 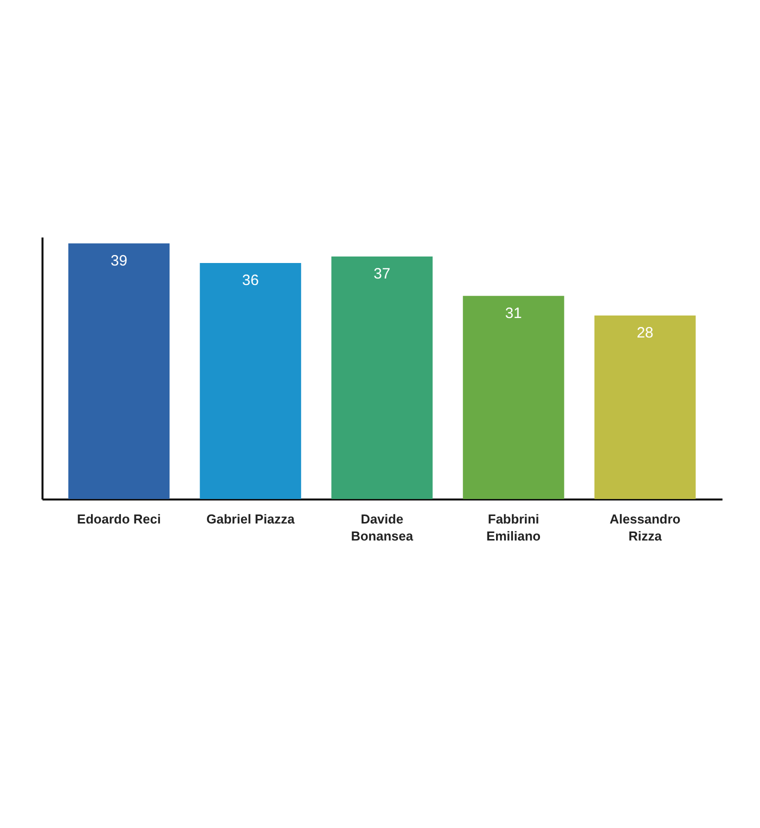 What do you see at coordinates (645, 333) in the screenshot?
I see `data-label: 28` at bounding box center [645, 333].